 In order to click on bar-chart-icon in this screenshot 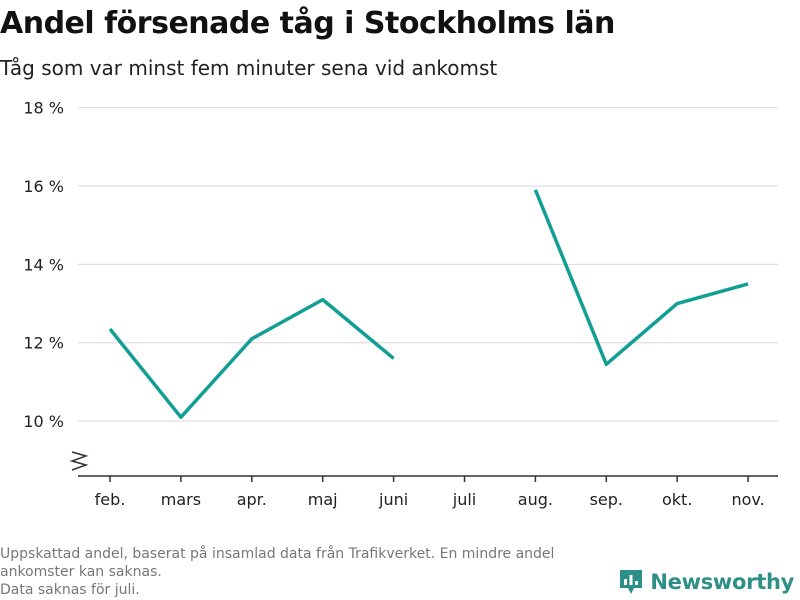, I will do `click(631, 582)`.